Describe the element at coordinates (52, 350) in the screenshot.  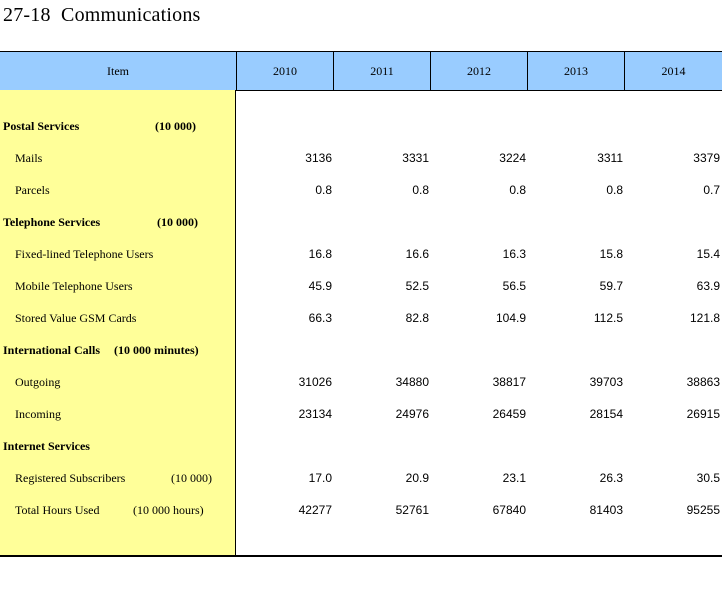
I see `section-label: International Calls` at that location.